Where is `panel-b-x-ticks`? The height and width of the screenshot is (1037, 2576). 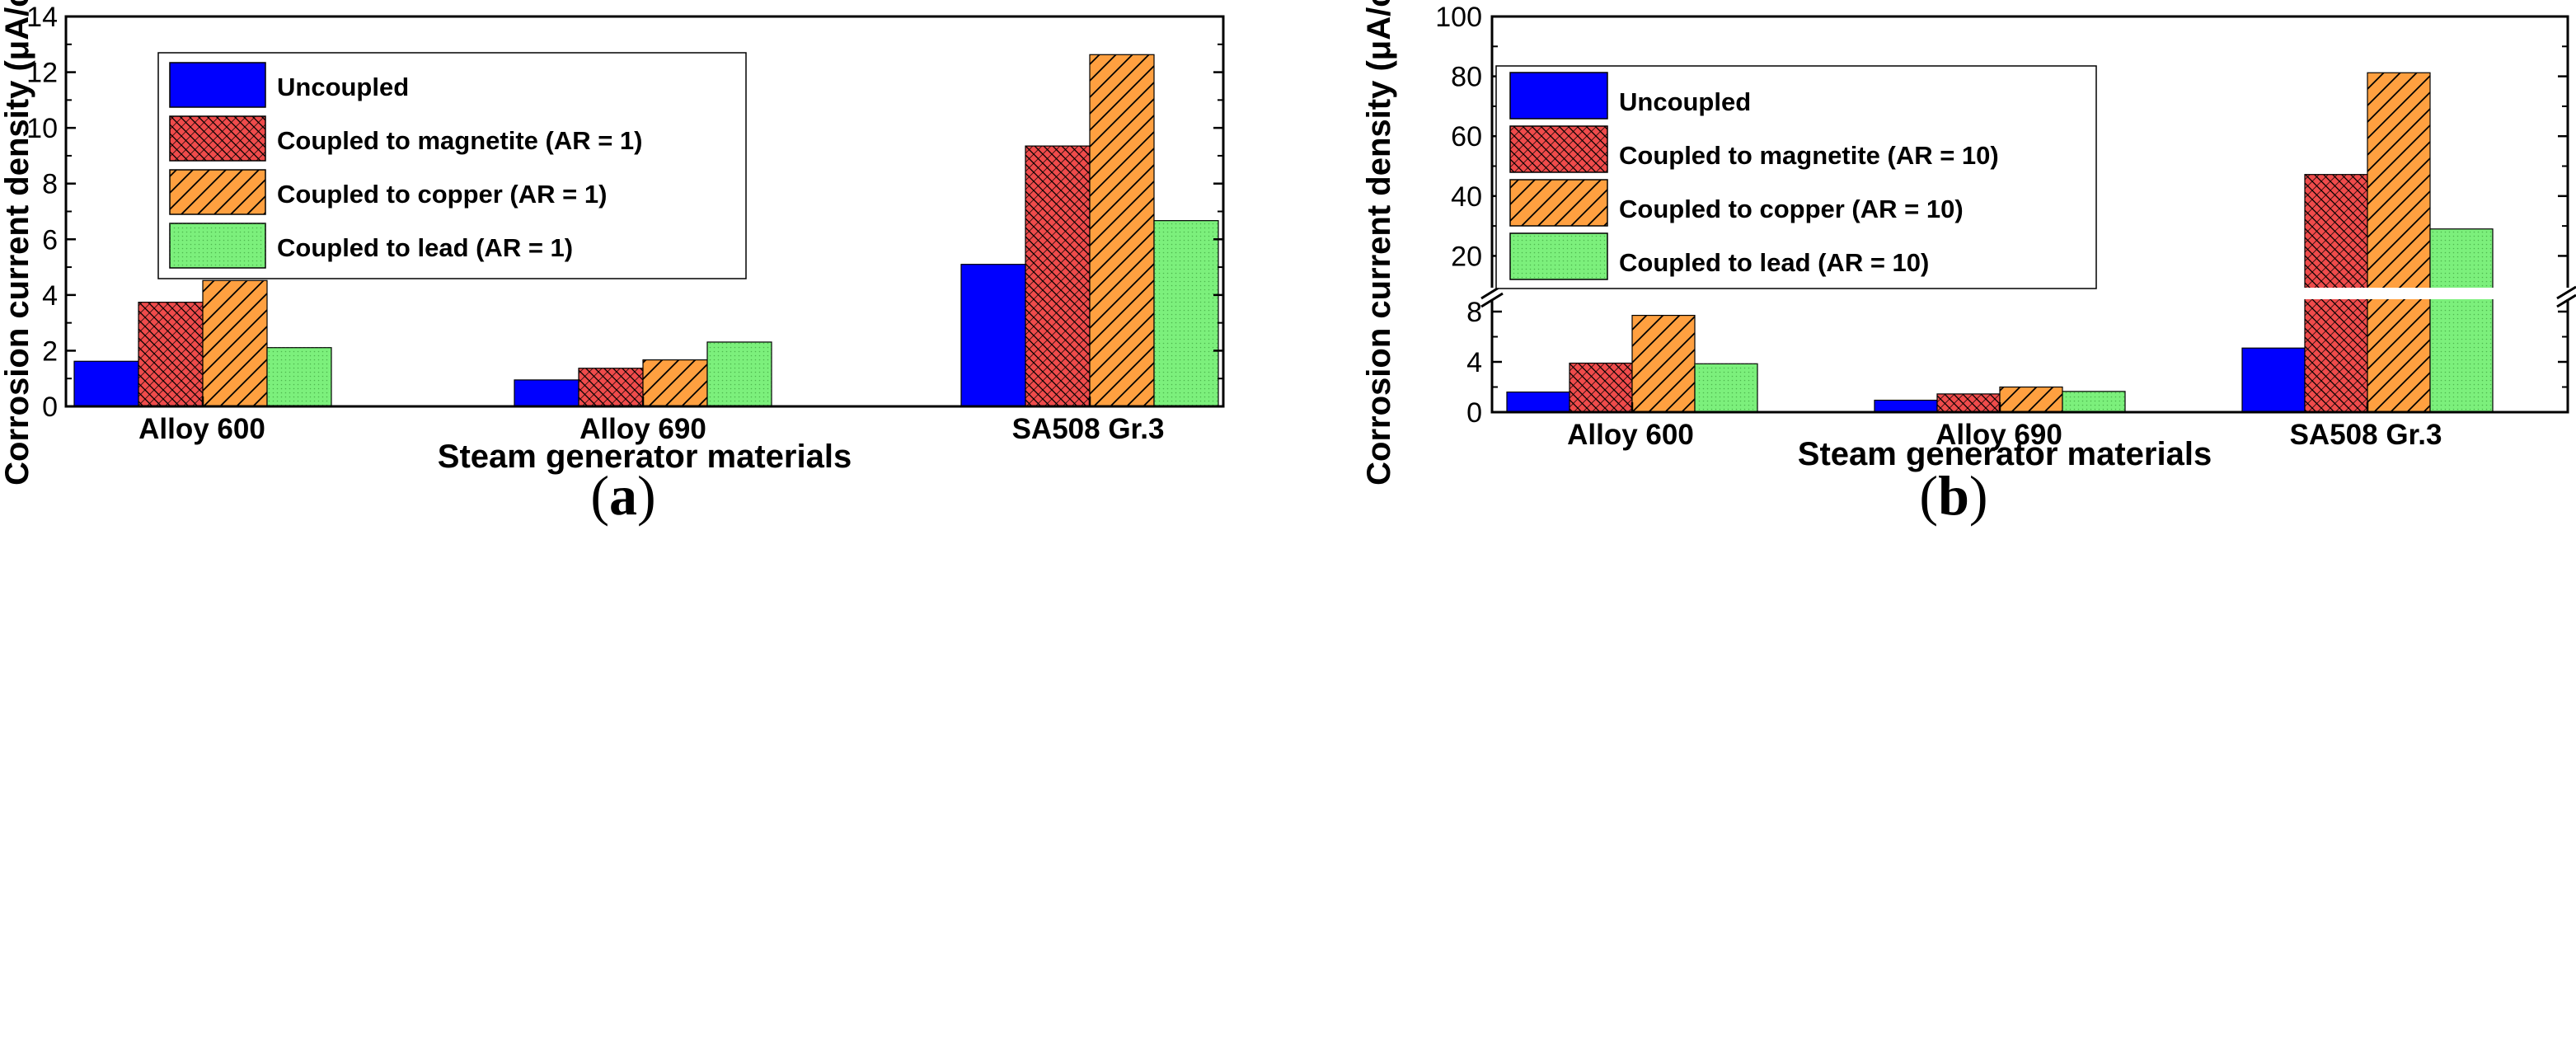 panel-b-x-ticks is located at coordinates (2000, 407).